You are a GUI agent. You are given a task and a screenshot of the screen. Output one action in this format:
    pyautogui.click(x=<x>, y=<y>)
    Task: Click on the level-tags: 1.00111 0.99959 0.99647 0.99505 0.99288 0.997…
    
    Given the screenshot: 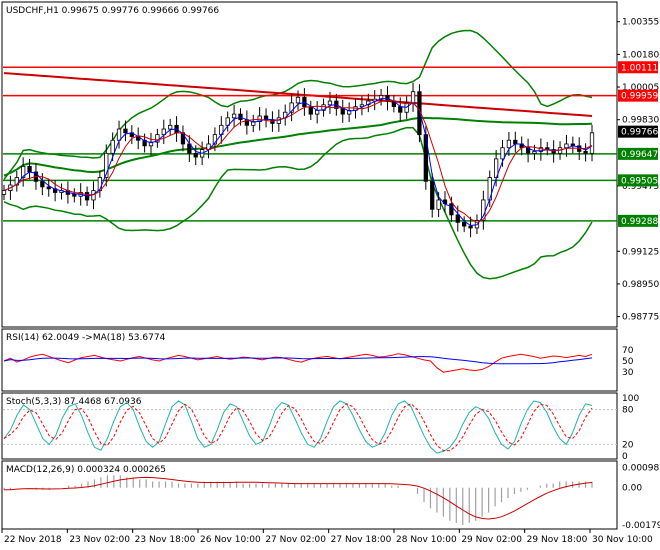 What is the action you would take?
    pyautogui.click(x=638, y=144)
    